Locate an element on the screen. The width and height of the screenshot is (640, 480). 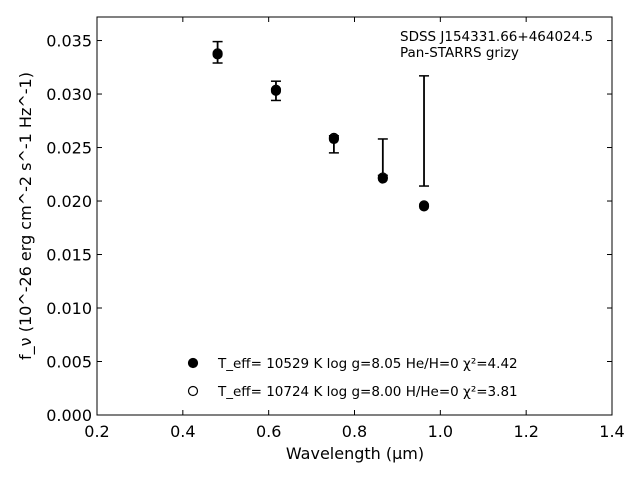
y-tick-label: 0.010 is located at coordinates (69, 308).